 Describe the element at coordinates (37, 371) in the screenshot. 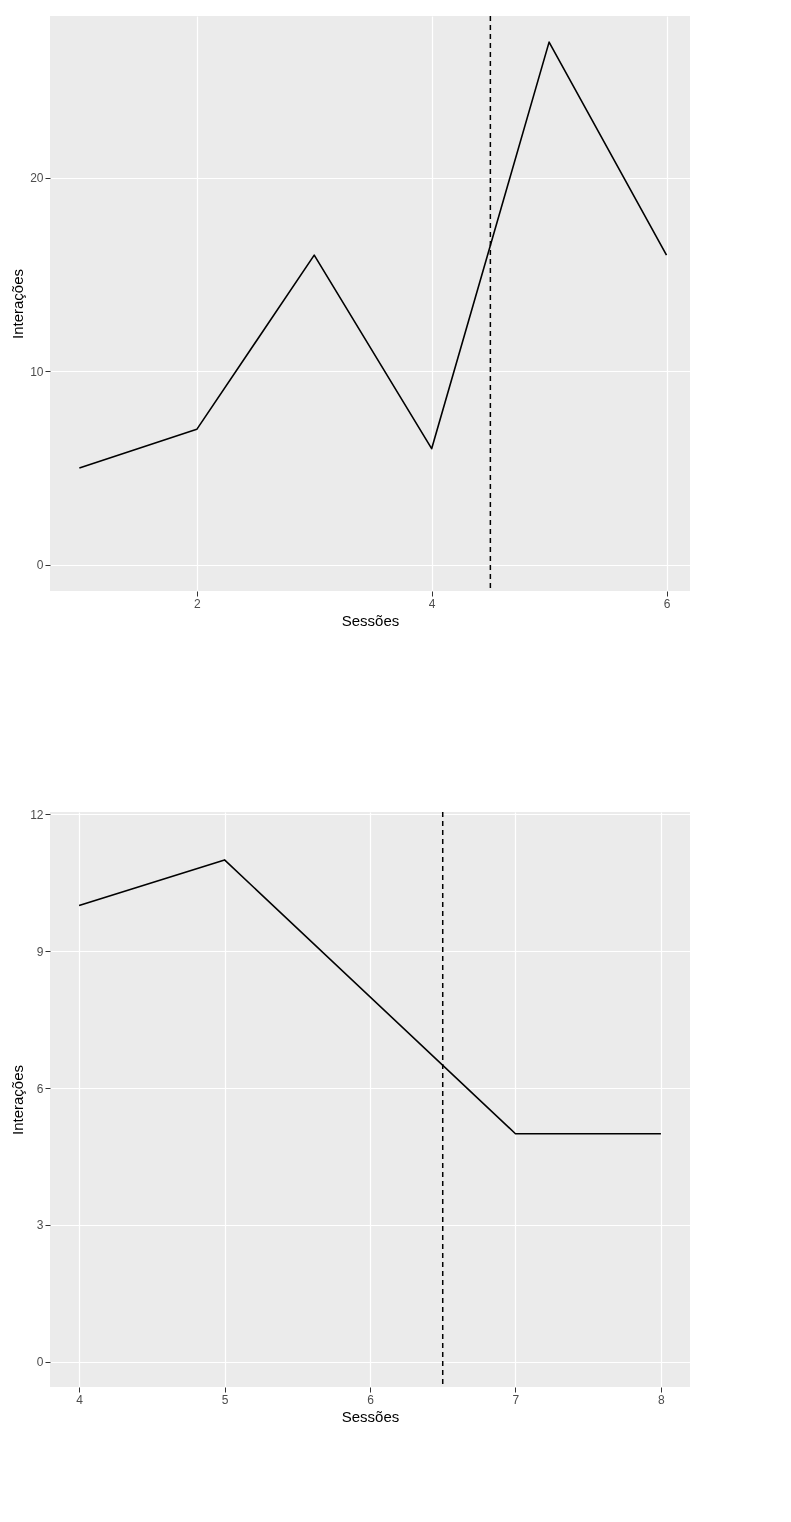

I see `y-tick-label: 10` at that location.